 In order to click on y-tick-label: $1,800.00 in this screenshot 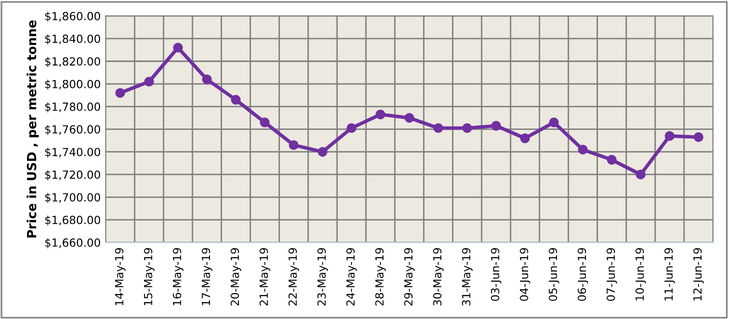, I will do `click(72, 85)`.